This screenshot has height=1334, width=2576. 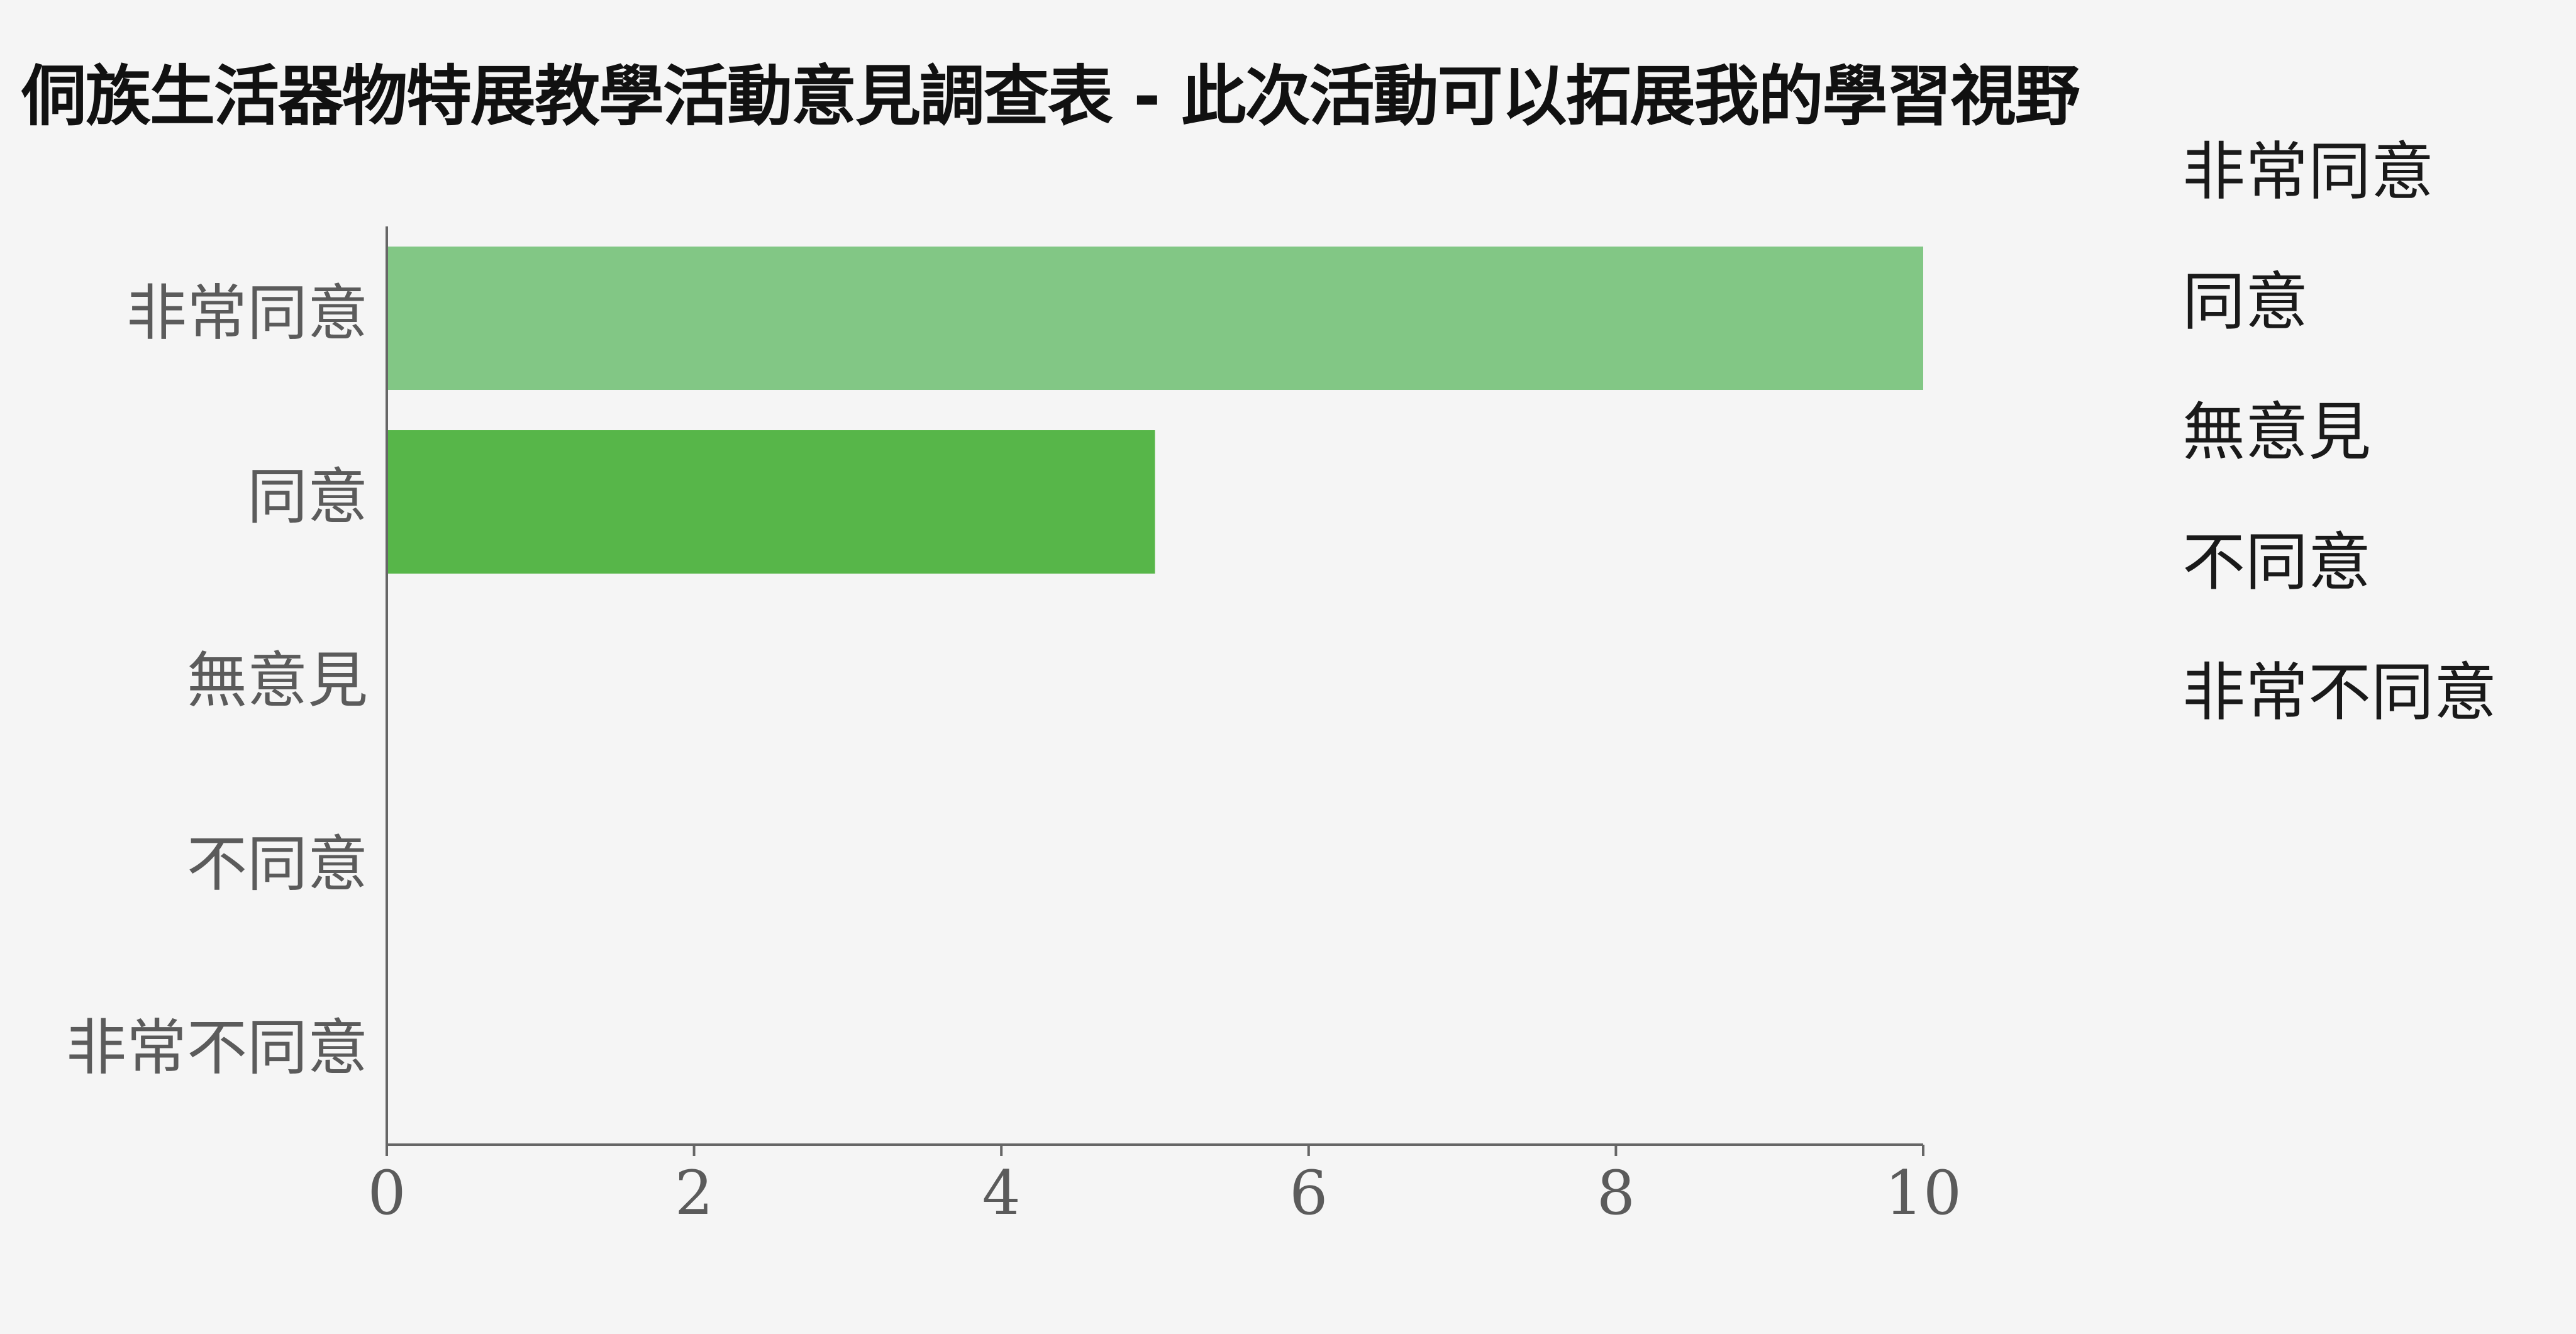 What do you see at coordinates (247, 313) in the screenshot?
I see `category-label: 非常同意` at bounding box center [247, 313].